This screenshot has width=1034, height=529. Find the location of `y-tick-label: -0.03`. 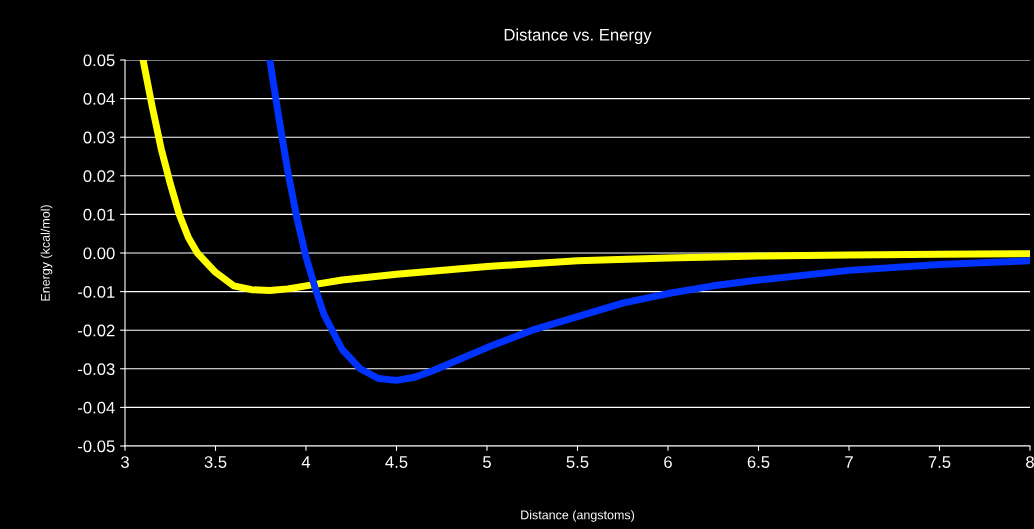

y-tick-label: -0.03 is located at coordinates (96, 369).